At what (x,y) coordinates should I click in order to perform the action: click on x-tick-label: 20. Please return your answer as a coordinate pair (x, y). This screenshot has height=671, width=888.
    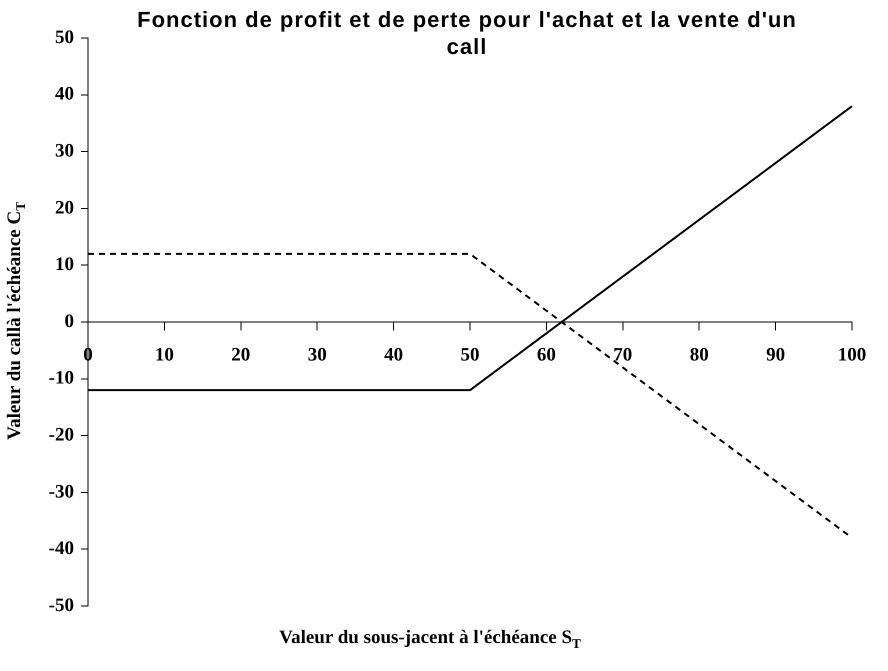
    Looking at the image, I should click on (240, 355).